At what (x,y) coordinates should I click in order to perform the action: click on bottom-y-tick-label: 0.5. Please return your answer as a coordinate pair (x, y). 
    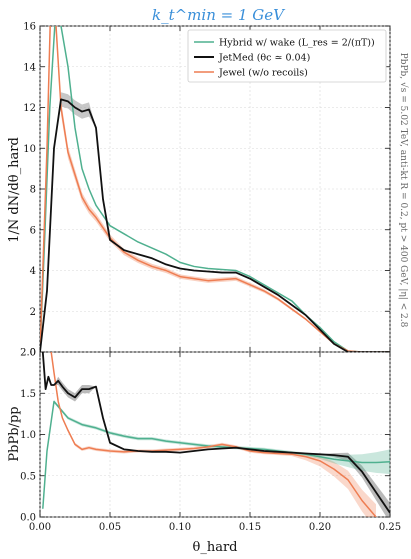
    Looking at the image, I should click on (28, 476).